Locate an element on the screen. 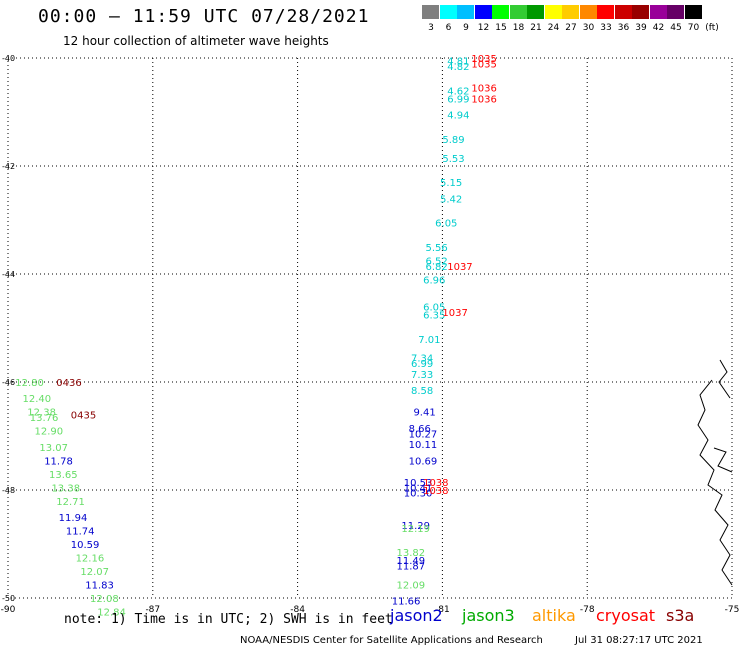  wave-height-label: 5.56 is located at coordinates (437, 248).